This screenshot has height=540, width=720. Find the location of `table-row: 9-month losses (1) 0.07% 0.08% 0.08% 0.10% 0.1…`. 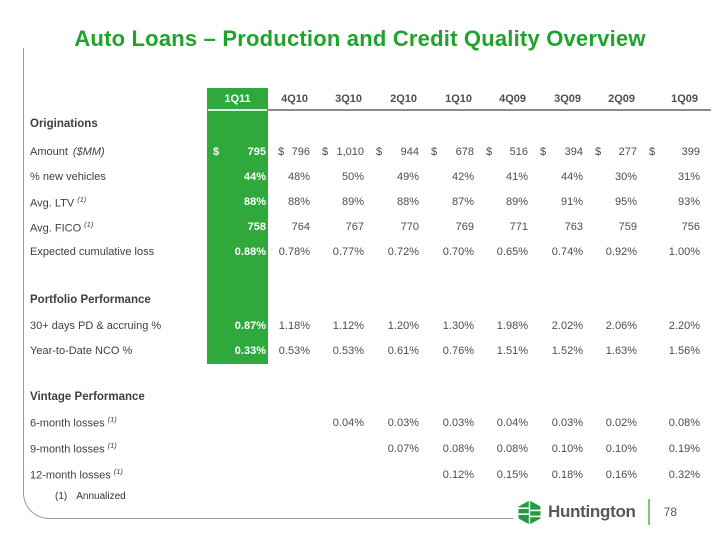

table-row: 9-month losses (1) 0.07% 0.08% 0.08% 0.10% 0.1… is located at coordinates (370, 449).